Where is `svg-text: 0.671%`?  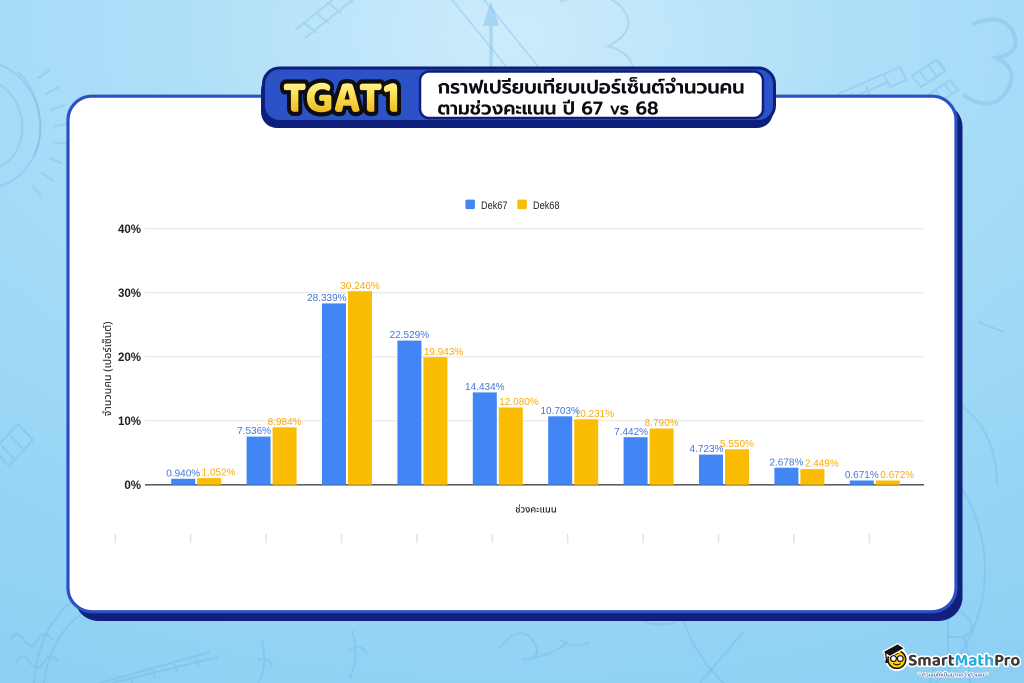 svg-text: 0.671% is located at coordinates (862, 475).